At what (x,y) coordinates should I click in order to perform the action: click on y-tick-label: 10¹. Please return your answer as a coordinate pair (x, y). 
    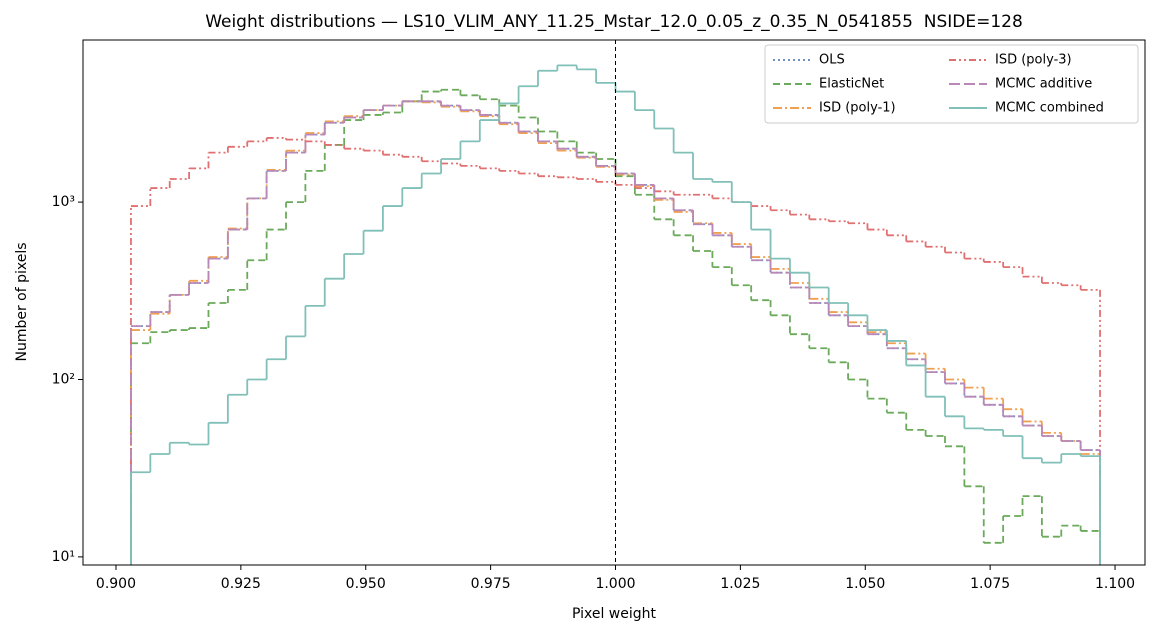
    Looking at the image, I should click on (63, 557).